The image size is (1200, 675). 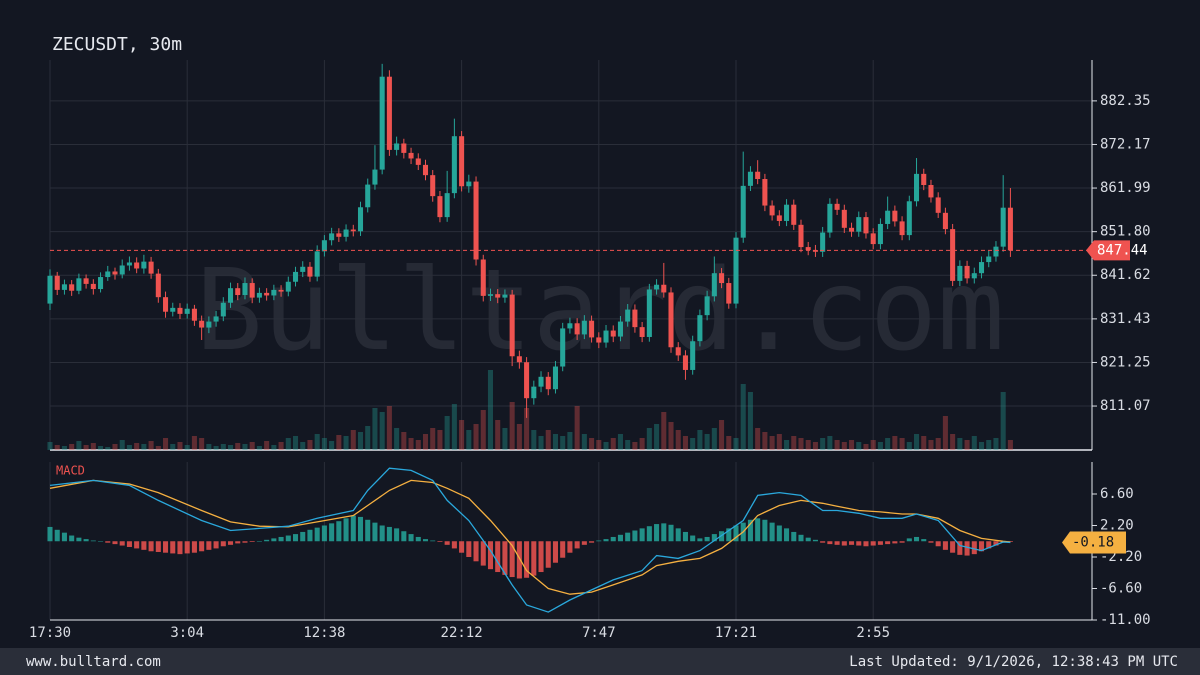 I want to click on y-tick-label: 841.62, so click(x=1125, y=275).